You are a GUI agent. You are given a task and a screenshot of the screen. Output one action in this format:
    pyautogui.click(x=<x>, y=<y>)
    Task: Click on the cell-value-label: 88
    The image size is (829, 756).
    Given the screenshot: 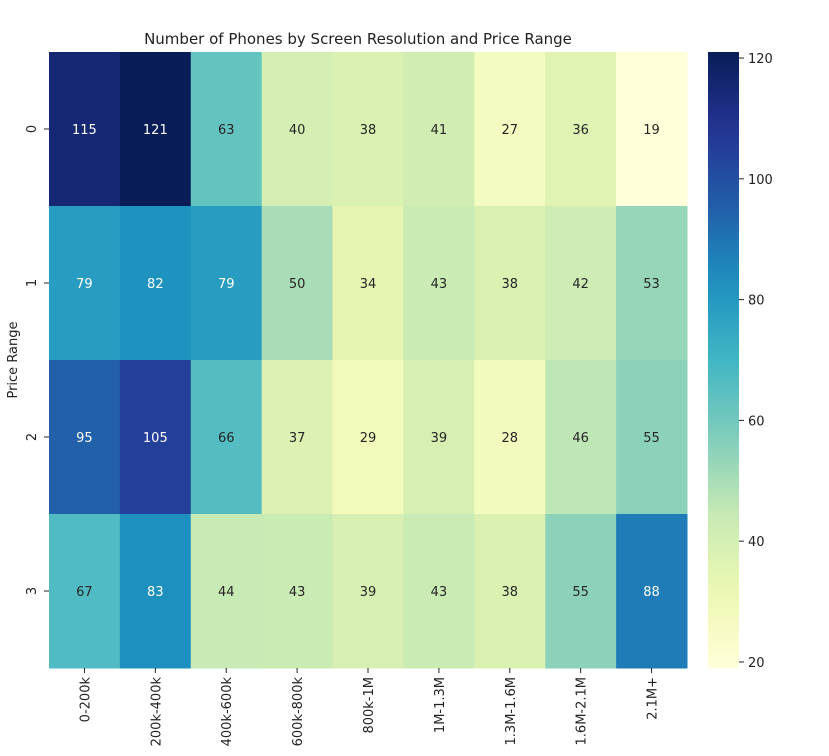 What is the action you would take?
    pyautogui.click(x=651, y=592)
    